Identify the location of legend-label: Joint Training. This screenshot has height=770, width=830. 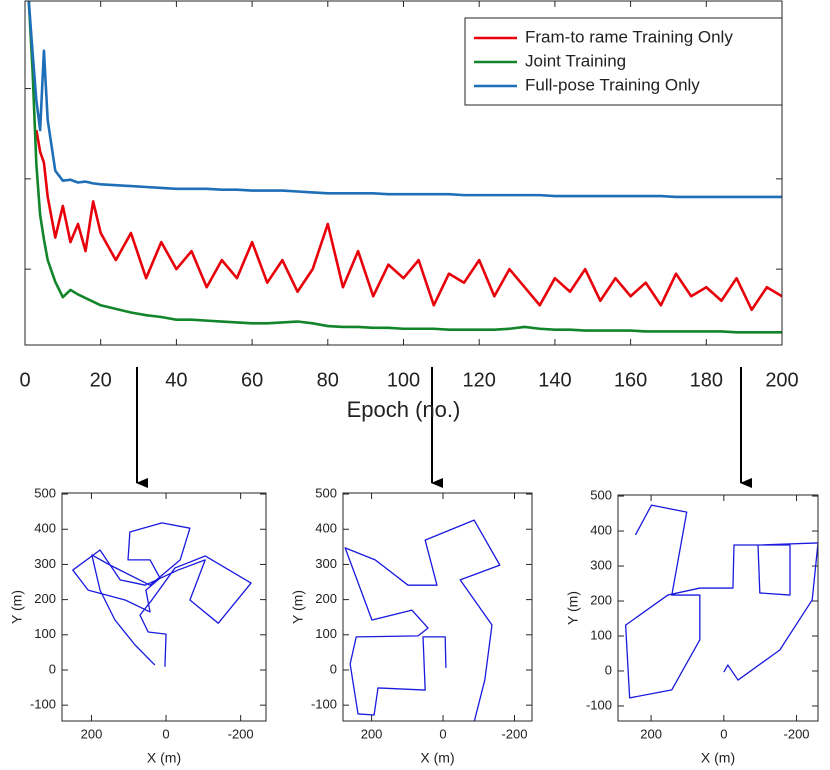
(575, 60).